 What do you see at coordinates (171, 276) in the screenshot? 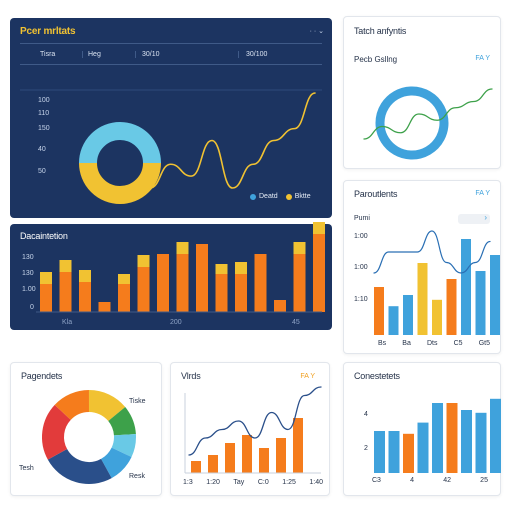
I see `documentation-panel: Dacaintetion 130 130 1.00 0 Kla 200 45` at bounding box center [171, 276].